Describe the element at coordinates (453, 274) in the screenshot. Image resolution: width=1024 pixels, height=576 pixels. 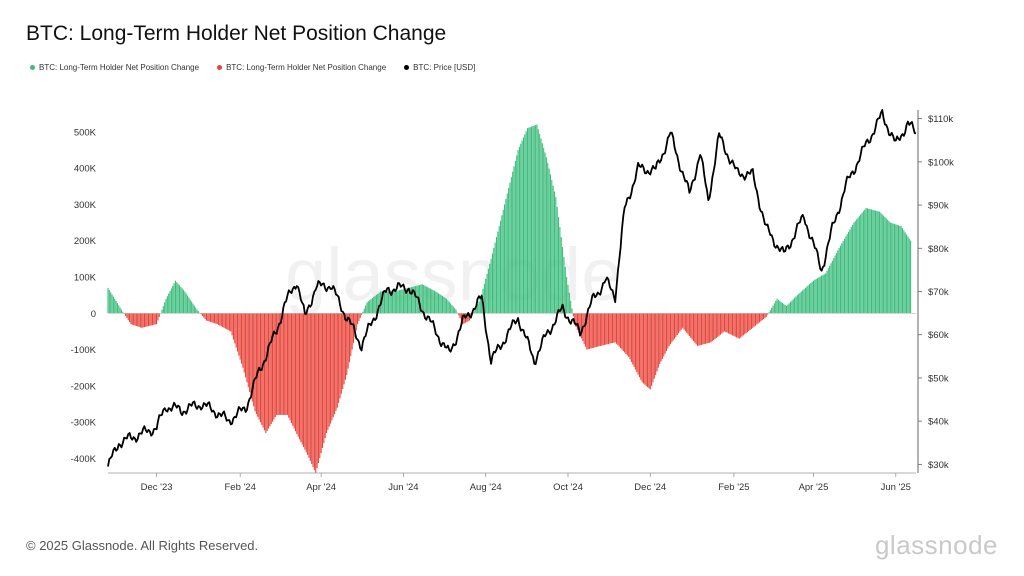
I see `watermark-glassnode: glassnode` at that location.